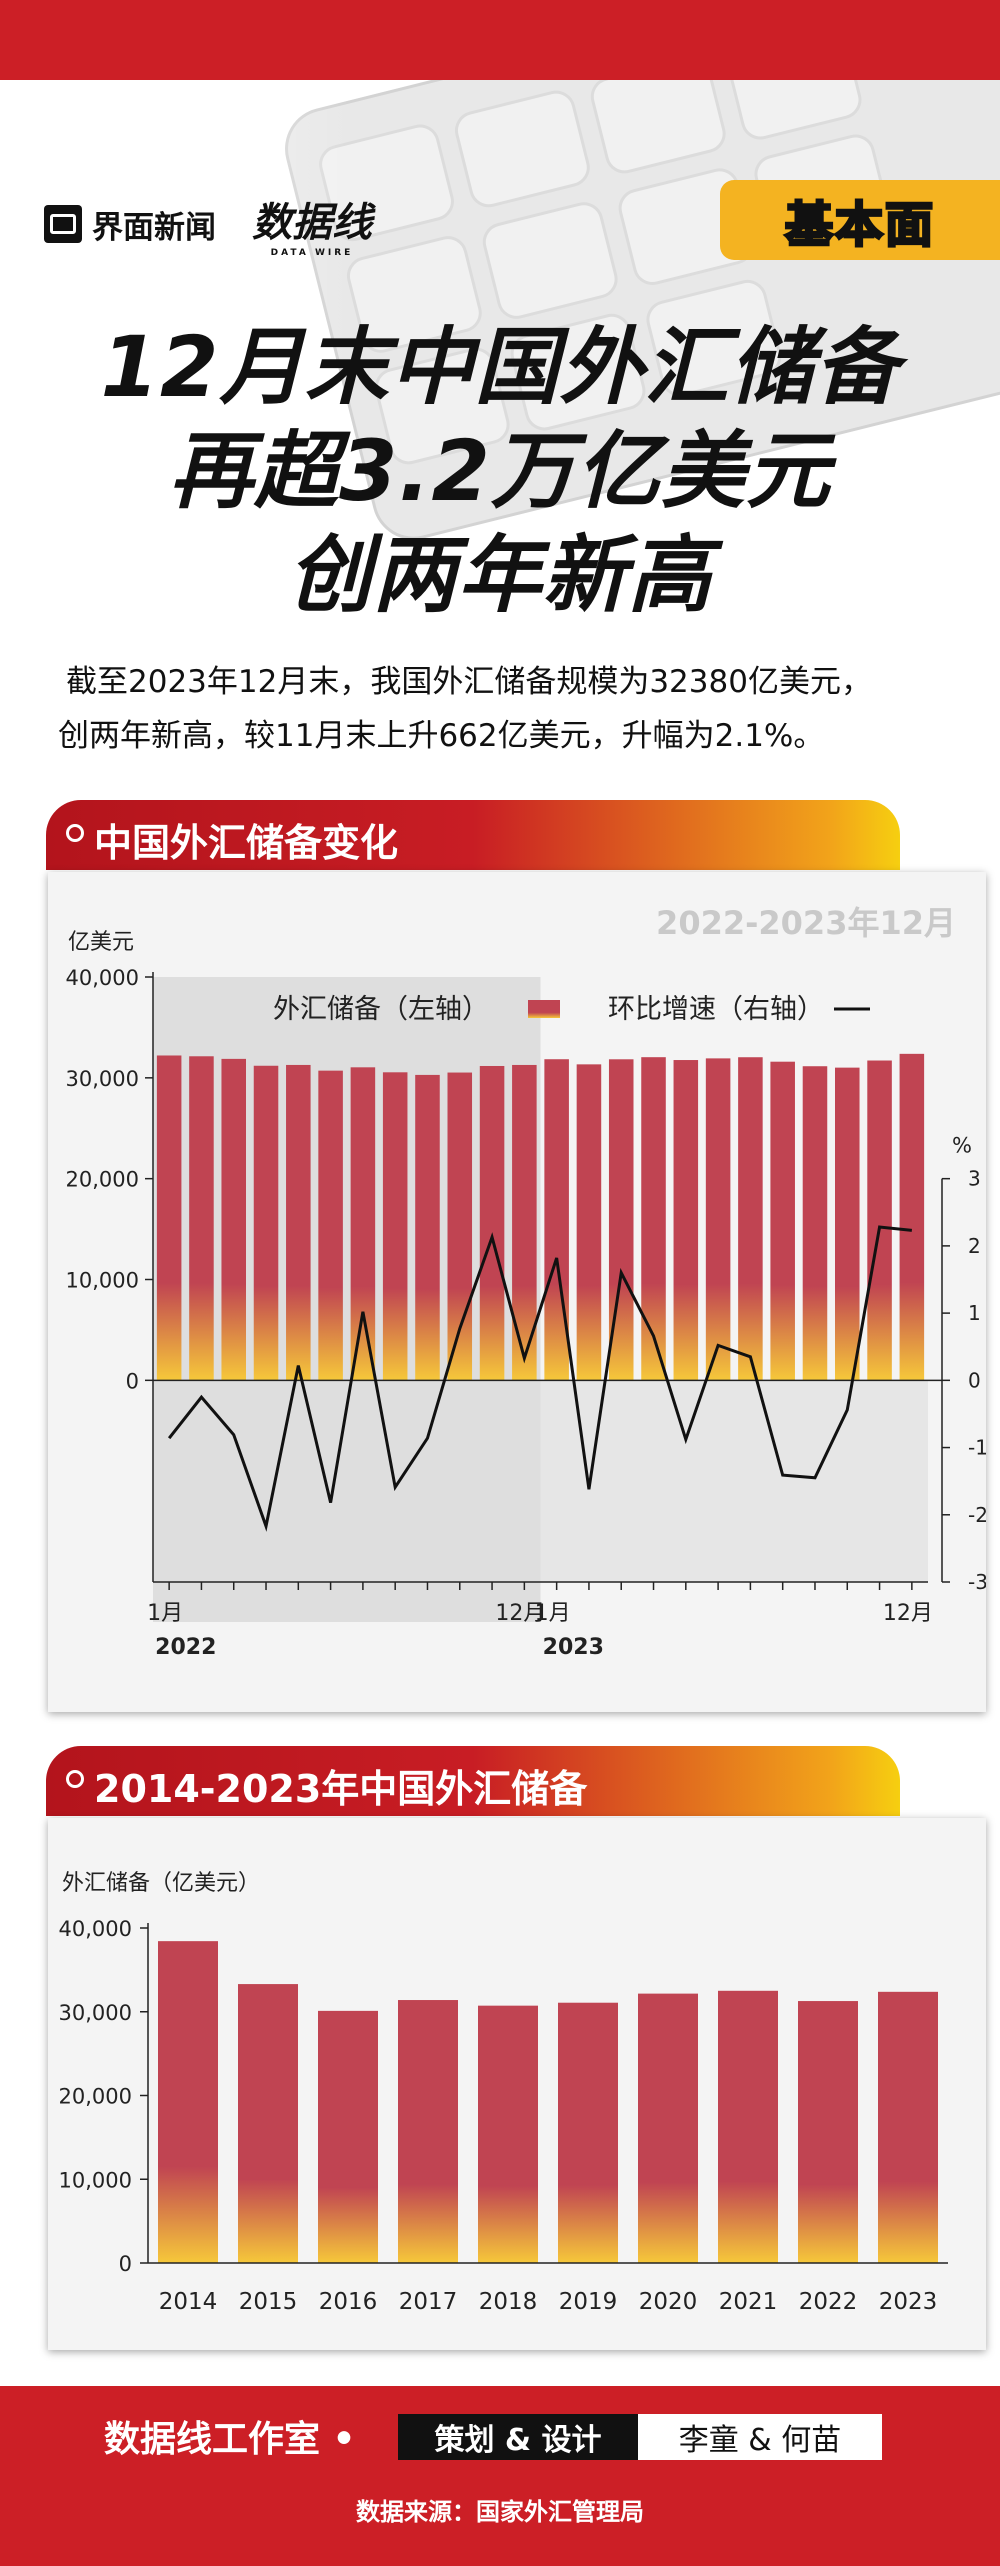 The width and height of the screenshot is (1000, 2566). I want to click on chart2-x-label: 2016, so click(348, 2302).